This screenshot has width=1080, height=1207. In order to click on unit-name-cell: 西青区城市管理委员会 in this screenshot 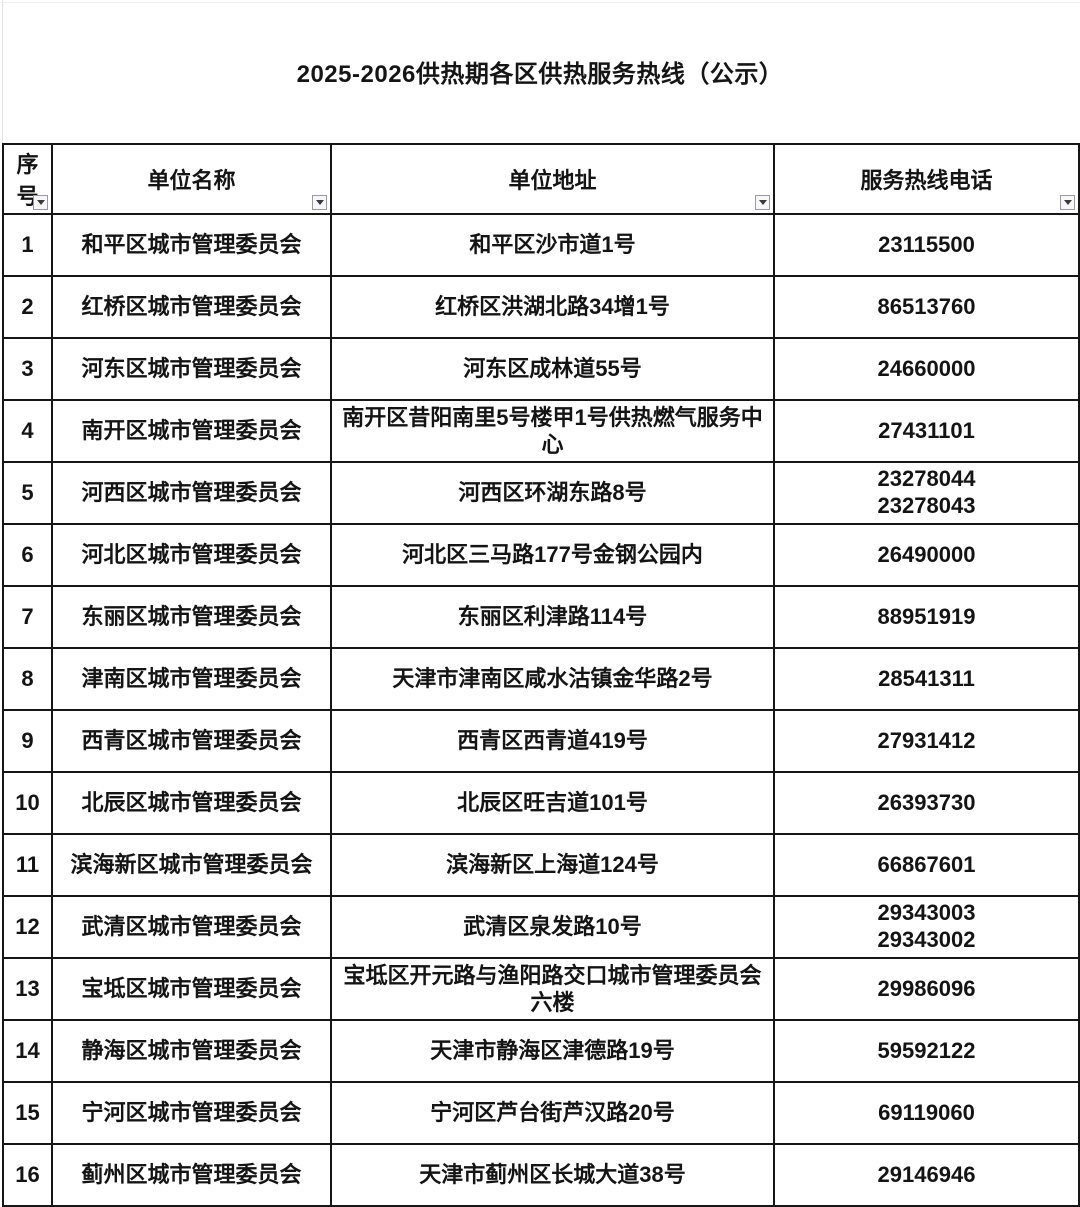, I will do `click(191, 741)`.